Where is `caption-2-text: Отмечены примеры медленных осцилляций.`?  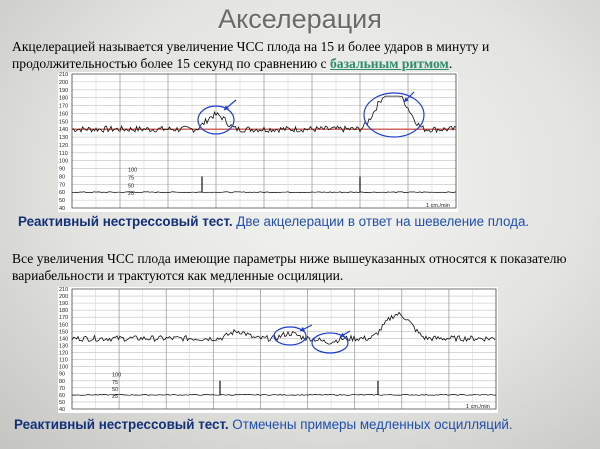 caption-2-text: Отмечены примеры медленных осцилляций. is located at coordinates (370, 424).